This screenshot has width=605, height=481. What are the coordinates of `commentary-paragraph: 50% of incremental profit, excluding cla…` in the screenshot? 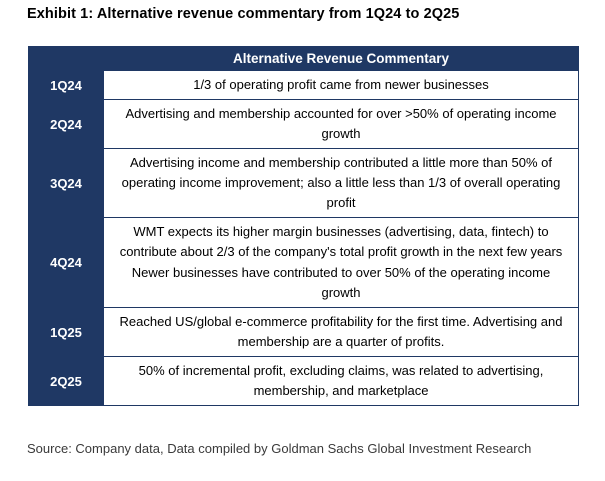 It's located at (341, 380).